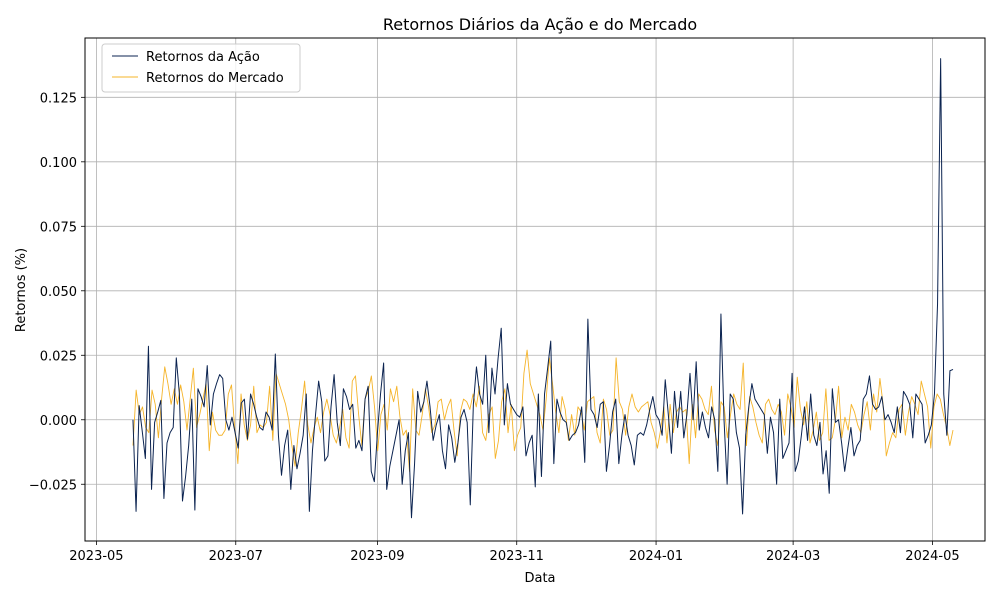  Describe the element at coordinates (53, 485) in the screenshot. I see `y-tick-label: −0.025` at that location.